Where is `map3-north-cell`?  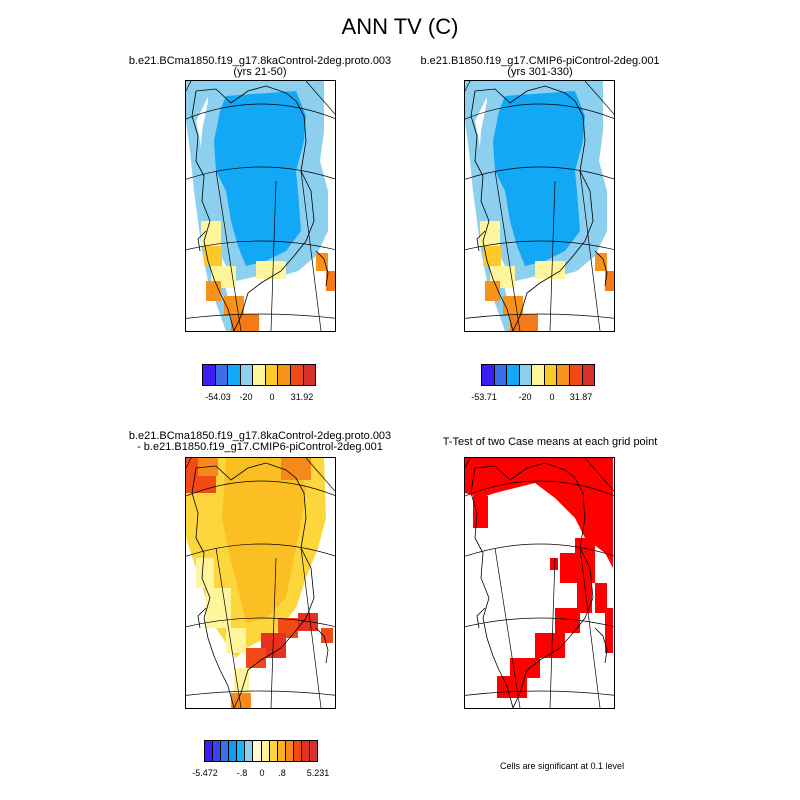
map3-north-cell is located at coordinates (296, 469).